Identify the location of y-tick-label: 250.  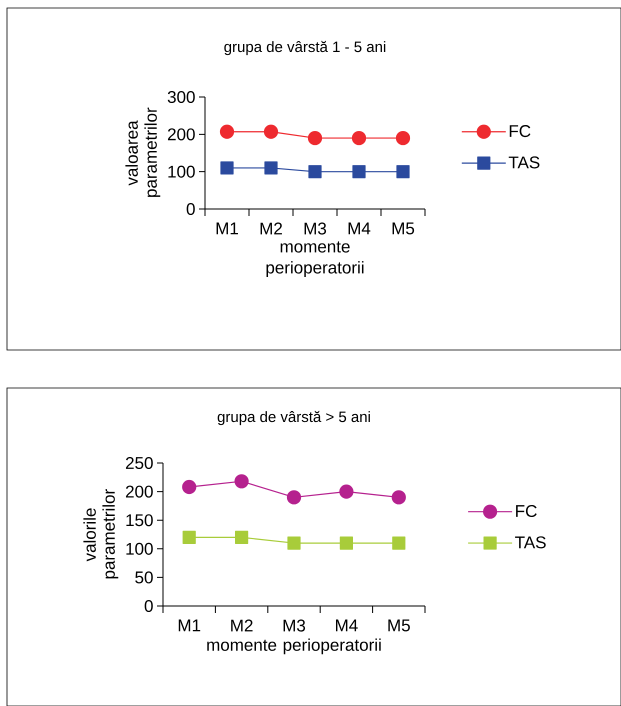
(139, 463).